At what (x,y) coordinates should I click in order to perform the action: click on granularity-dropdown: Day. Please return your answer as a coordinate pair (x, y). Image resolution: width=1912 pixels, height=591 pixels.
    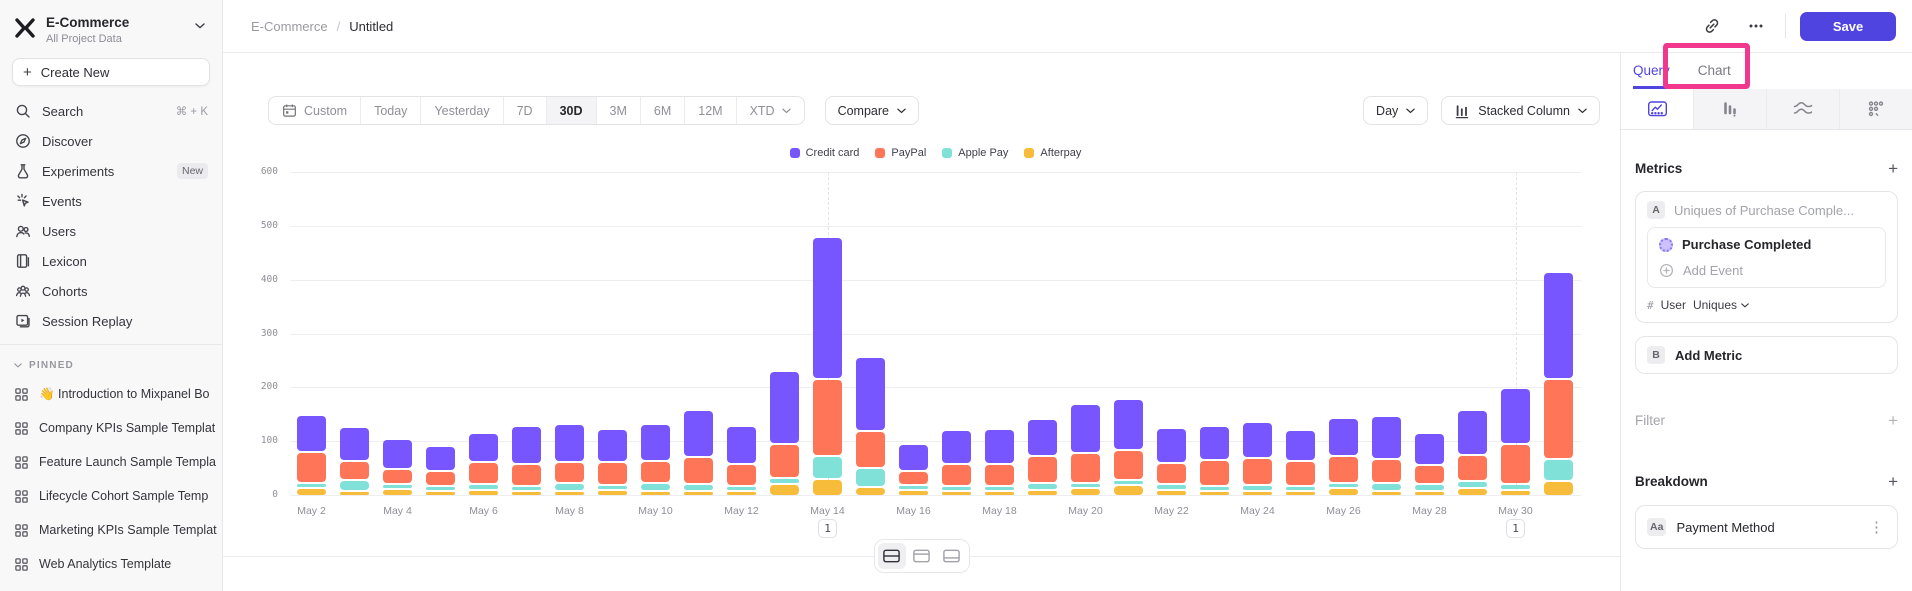
    Looking at the image, I should click on (1396, 110).